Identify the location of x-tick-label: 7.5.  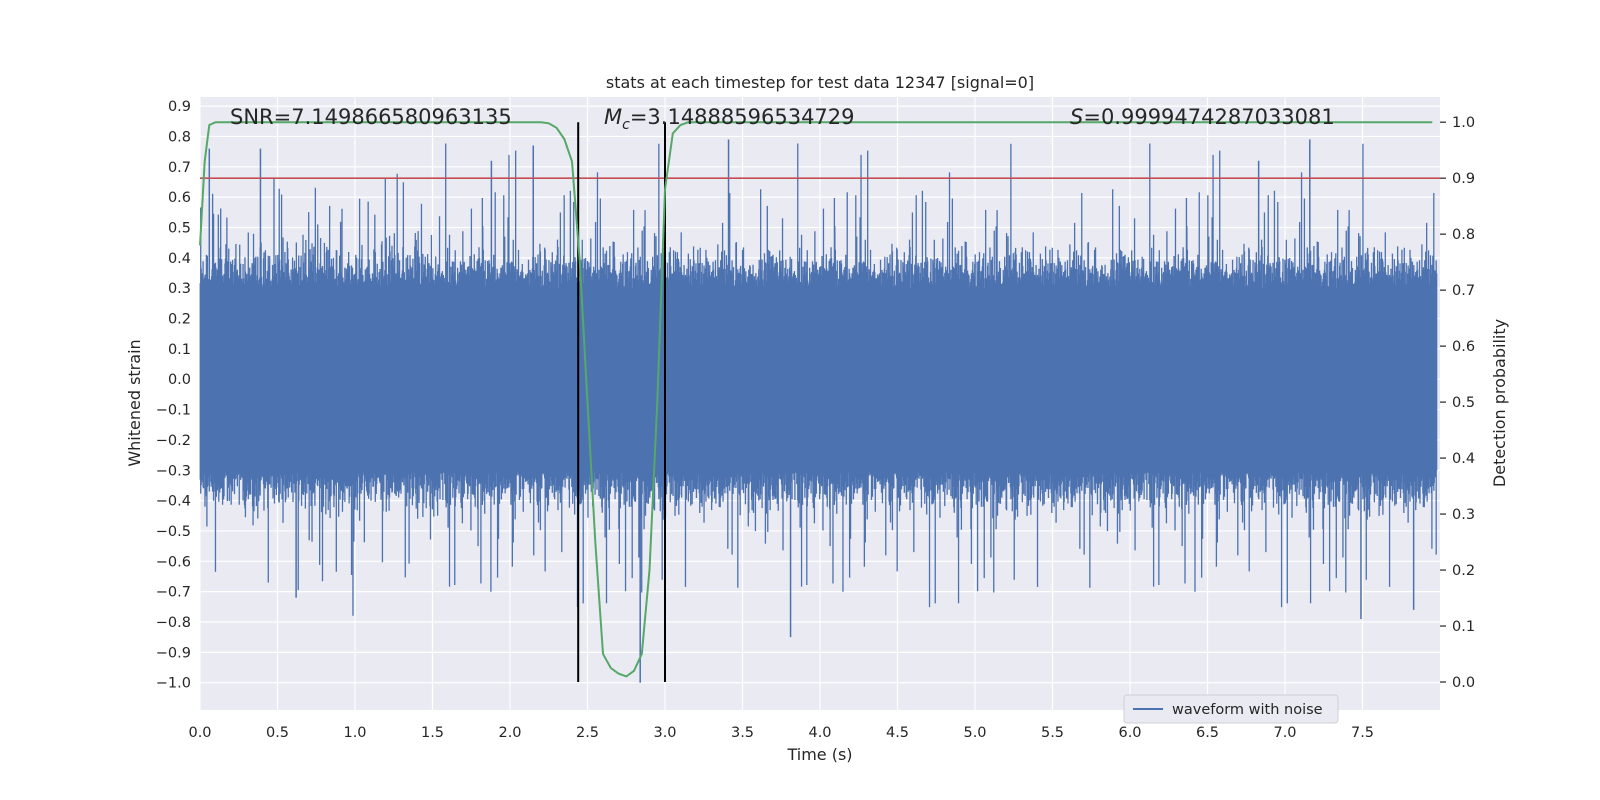
(1362, 733).